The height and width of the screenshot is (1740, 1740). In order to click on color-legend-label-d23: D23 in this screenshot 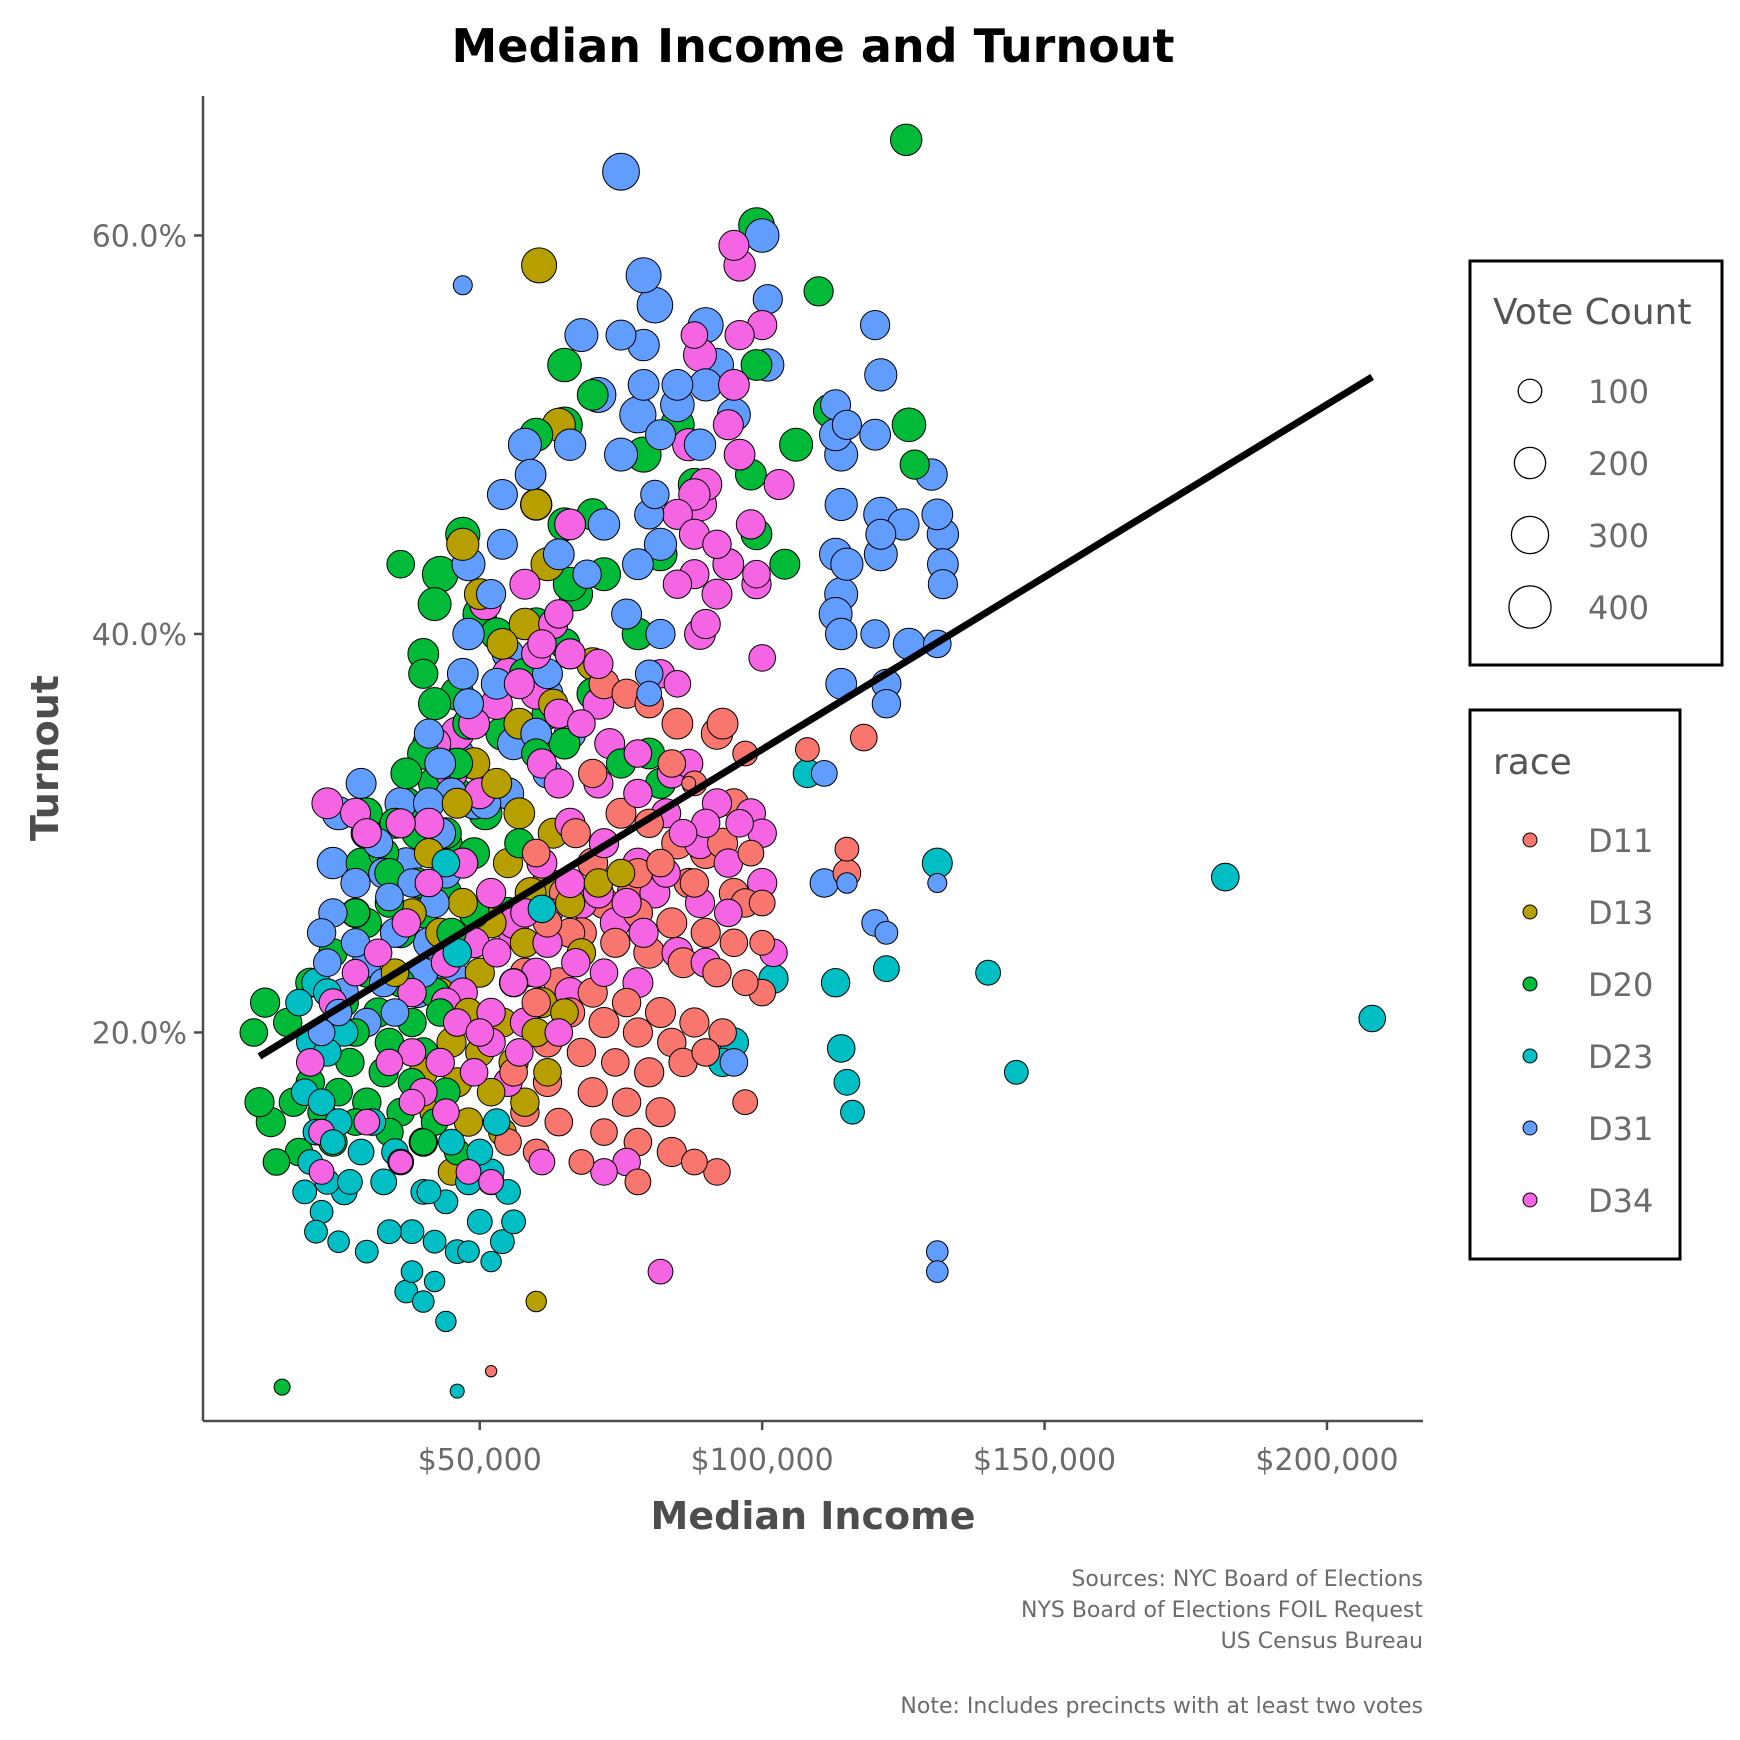, I will do `click(1620, 1057)`.